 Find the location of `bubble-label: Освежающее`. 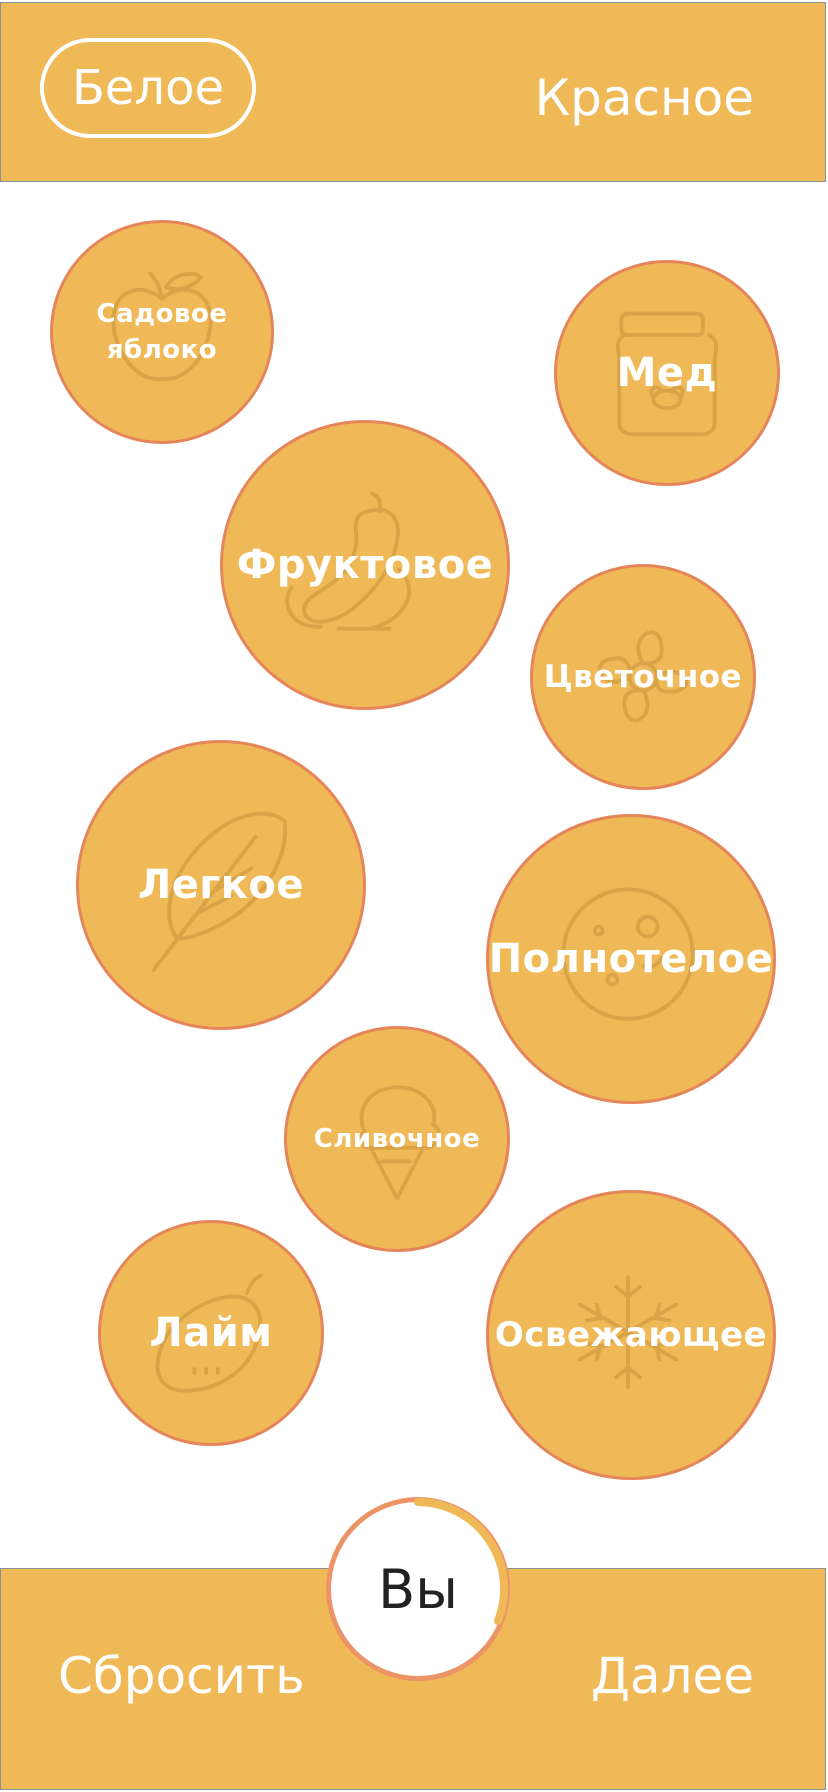

bubble-label: Освежающее is located at coordinates (631, 1335).